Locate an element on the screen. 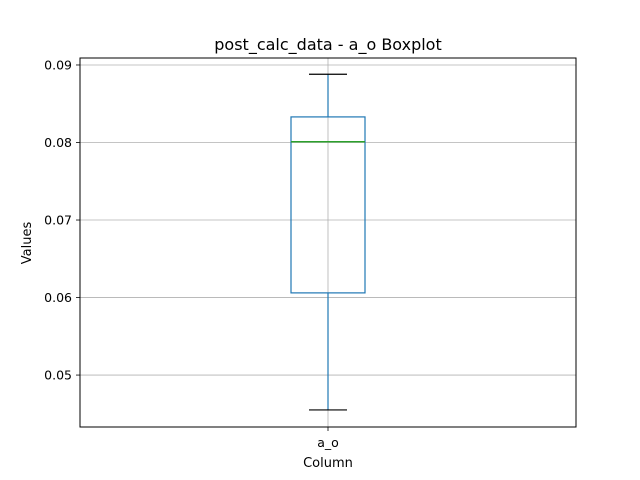 The height and width of the screenshot is (480, 640). box-layer is located at coordinates (328, 242).